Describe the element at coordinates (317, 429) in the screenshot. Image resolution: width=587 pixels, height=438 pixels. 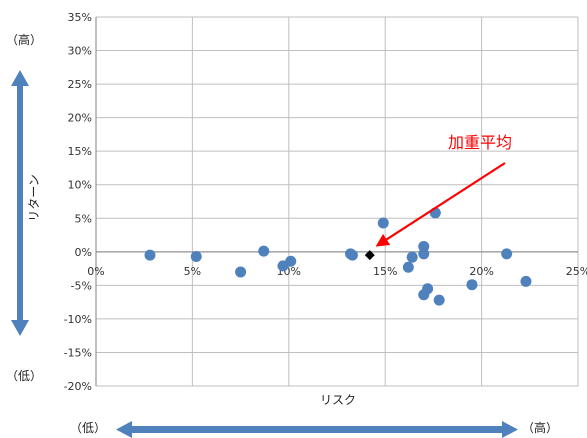
I see `horizontal-double-arrow` at that location.